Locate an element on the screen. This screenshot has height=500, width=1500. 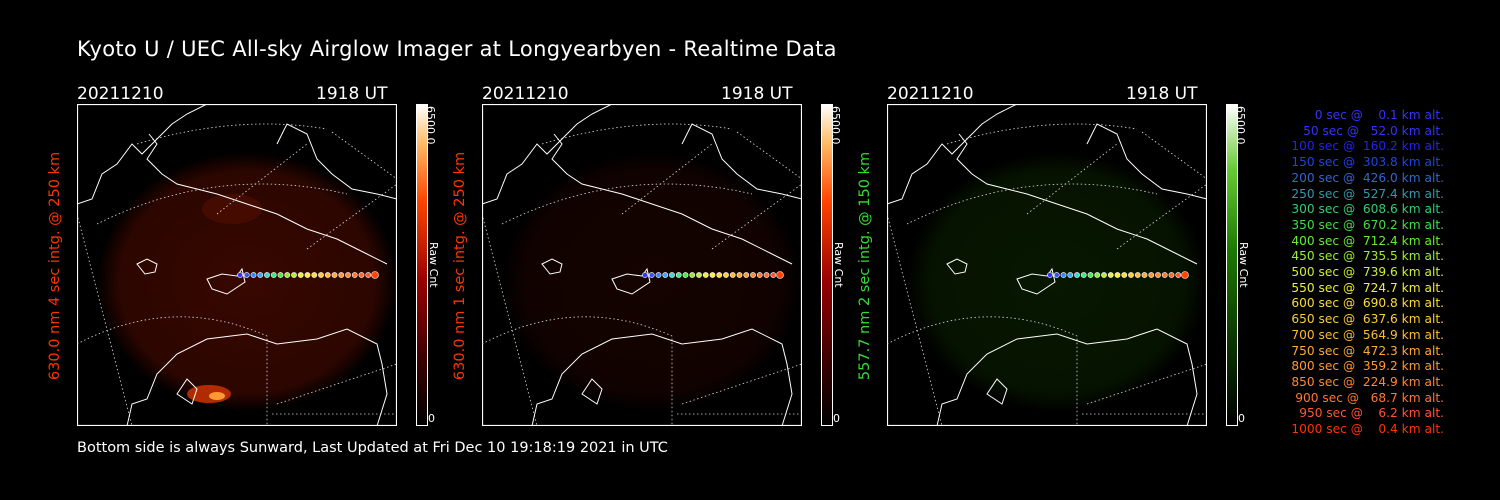
airglow-field is located at coordinates (247, 282).